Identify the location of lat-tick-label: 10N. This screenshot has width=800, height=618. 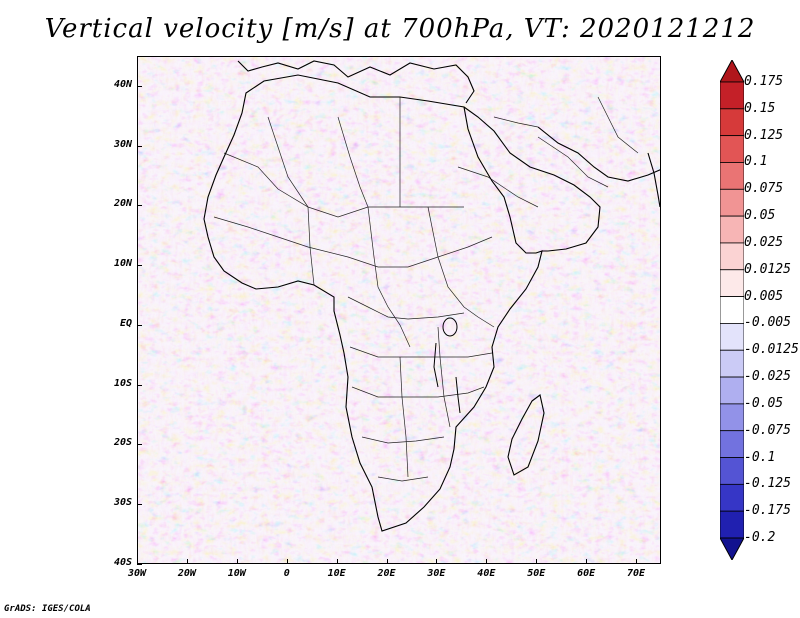
(122, 264).